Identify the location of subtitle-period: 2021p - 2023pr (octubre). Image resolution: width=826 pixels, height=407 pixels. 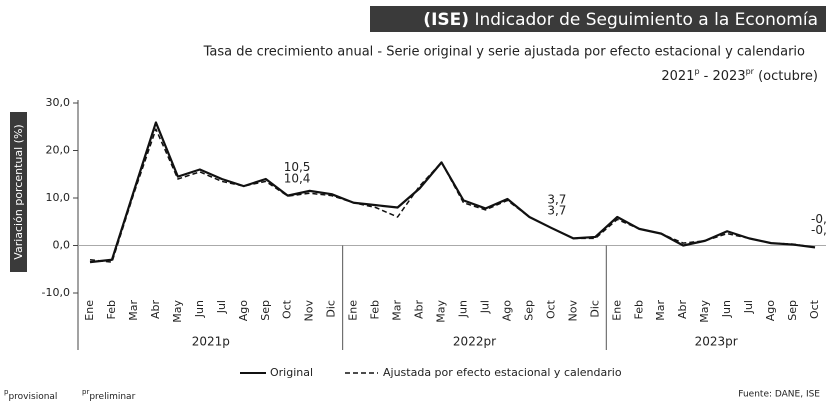
(739, 75).